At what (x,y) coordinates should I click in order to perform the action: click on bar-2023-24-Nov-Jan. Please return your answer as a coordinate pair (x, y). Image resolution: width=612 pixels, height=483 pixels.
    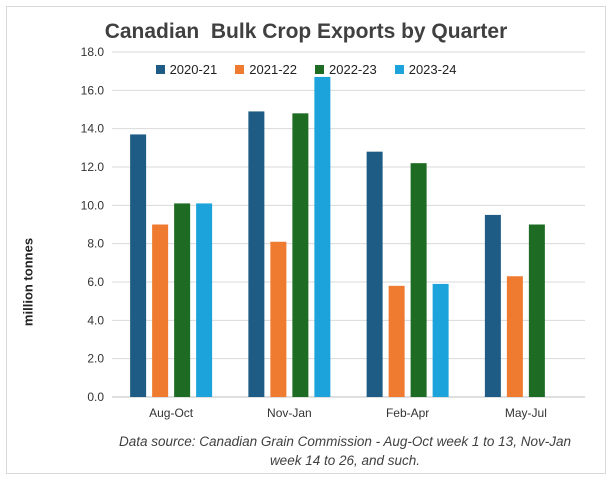
    Looking at the image, I should click on (322, 237).